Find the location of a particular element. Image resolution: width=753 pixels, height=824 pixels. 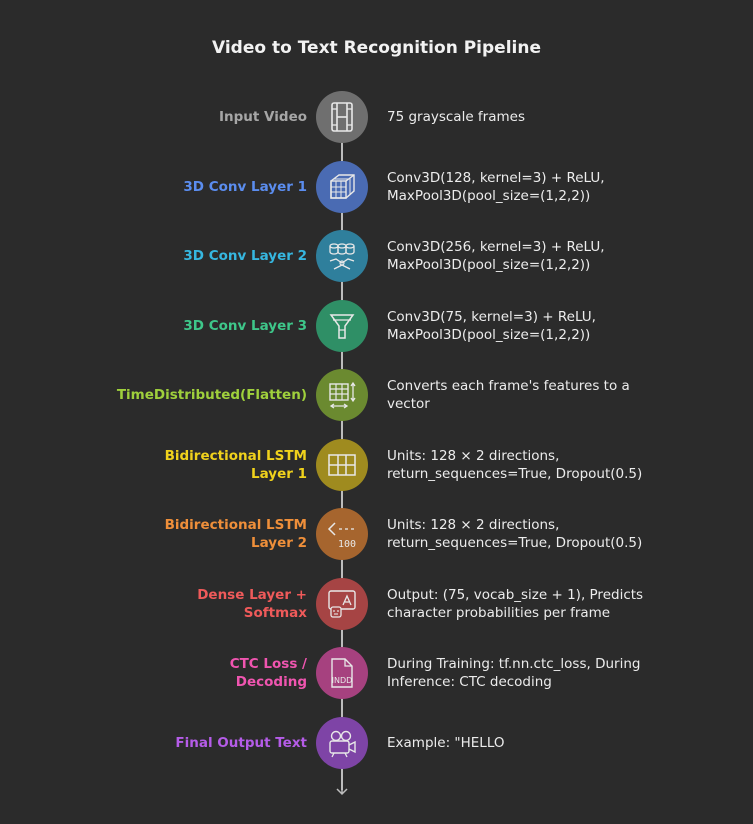

indd-file-icon: INDD is located at coordinates (342, 673).